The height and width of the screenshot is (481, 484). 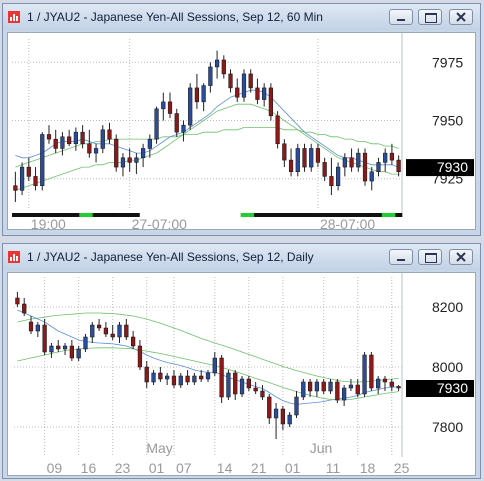 I want to click on chart-icon, so click(x=14, y=257).